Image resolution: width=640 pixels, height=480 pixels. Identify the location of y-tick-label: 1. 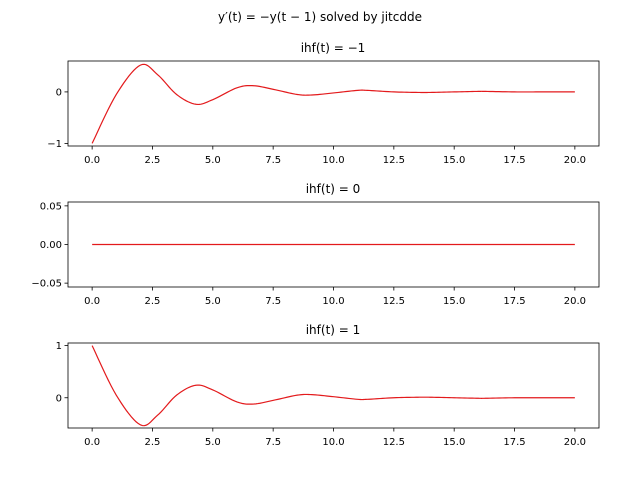
(59, 346).